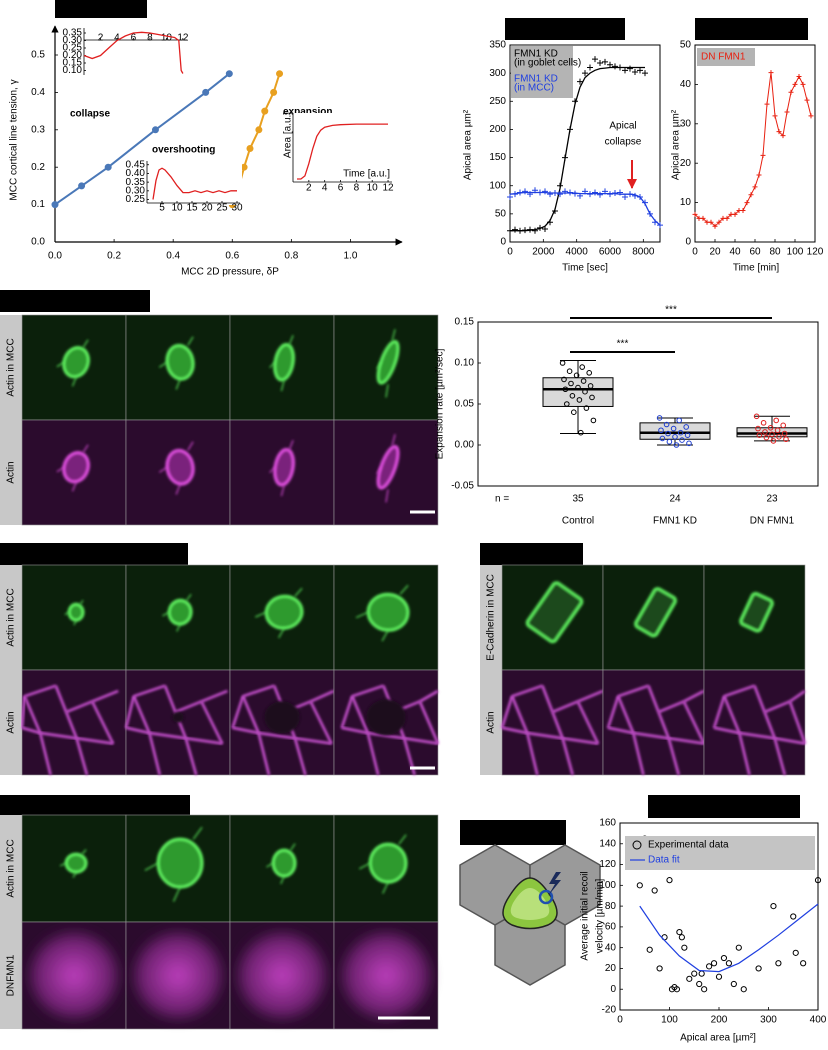 The image size is (828, 1050). What do you see at coordinates (237, 208) in the screenshot?
I see `x-tick-label: 30` at bounding box center [237, 208].